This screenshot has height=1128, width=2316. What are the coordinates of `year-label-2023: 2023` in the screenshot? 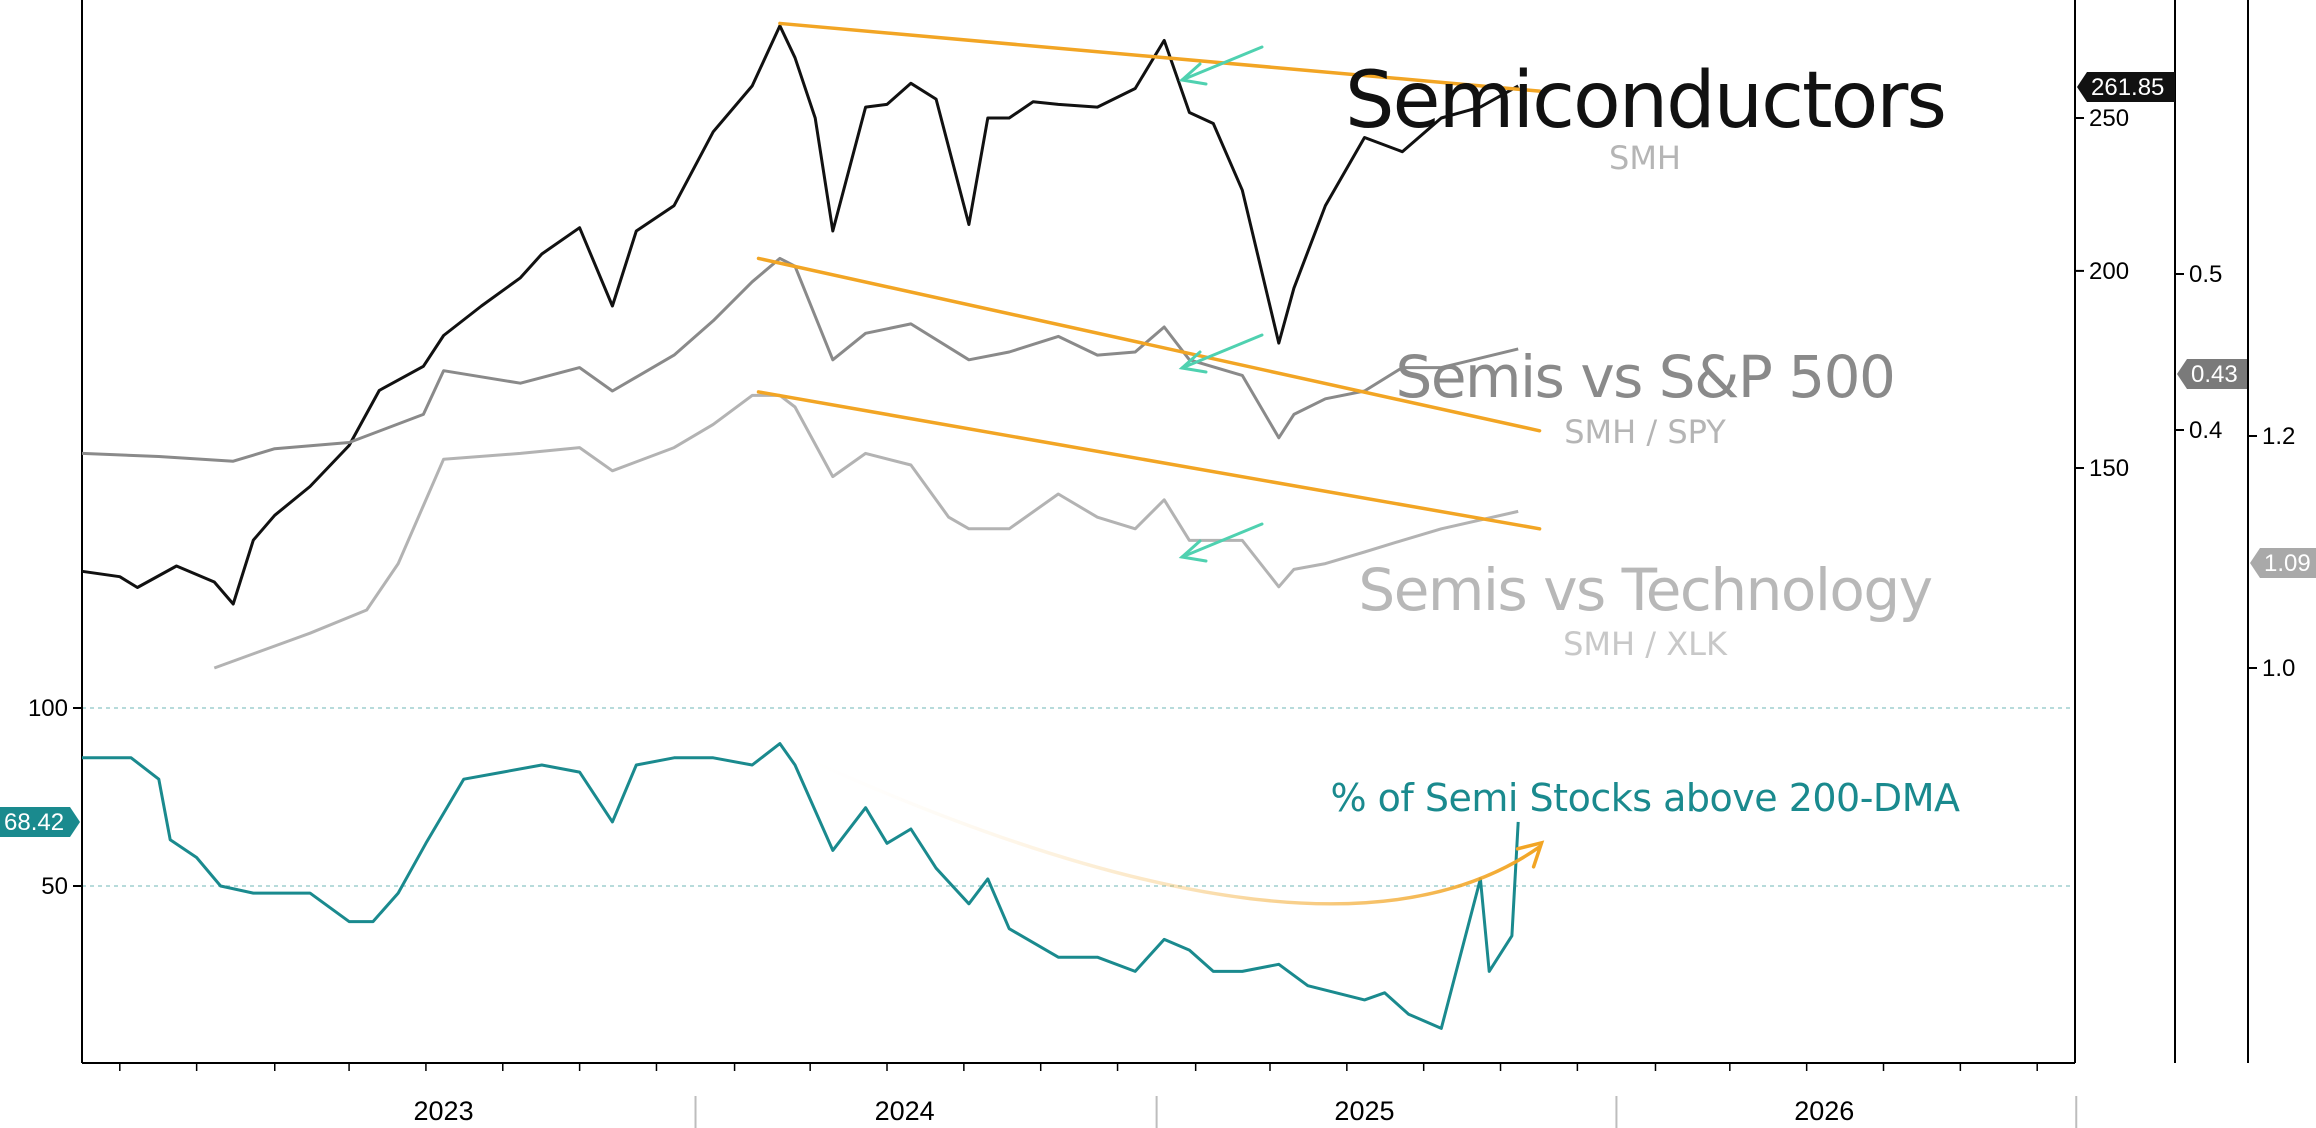 It's located at (444, 1111).